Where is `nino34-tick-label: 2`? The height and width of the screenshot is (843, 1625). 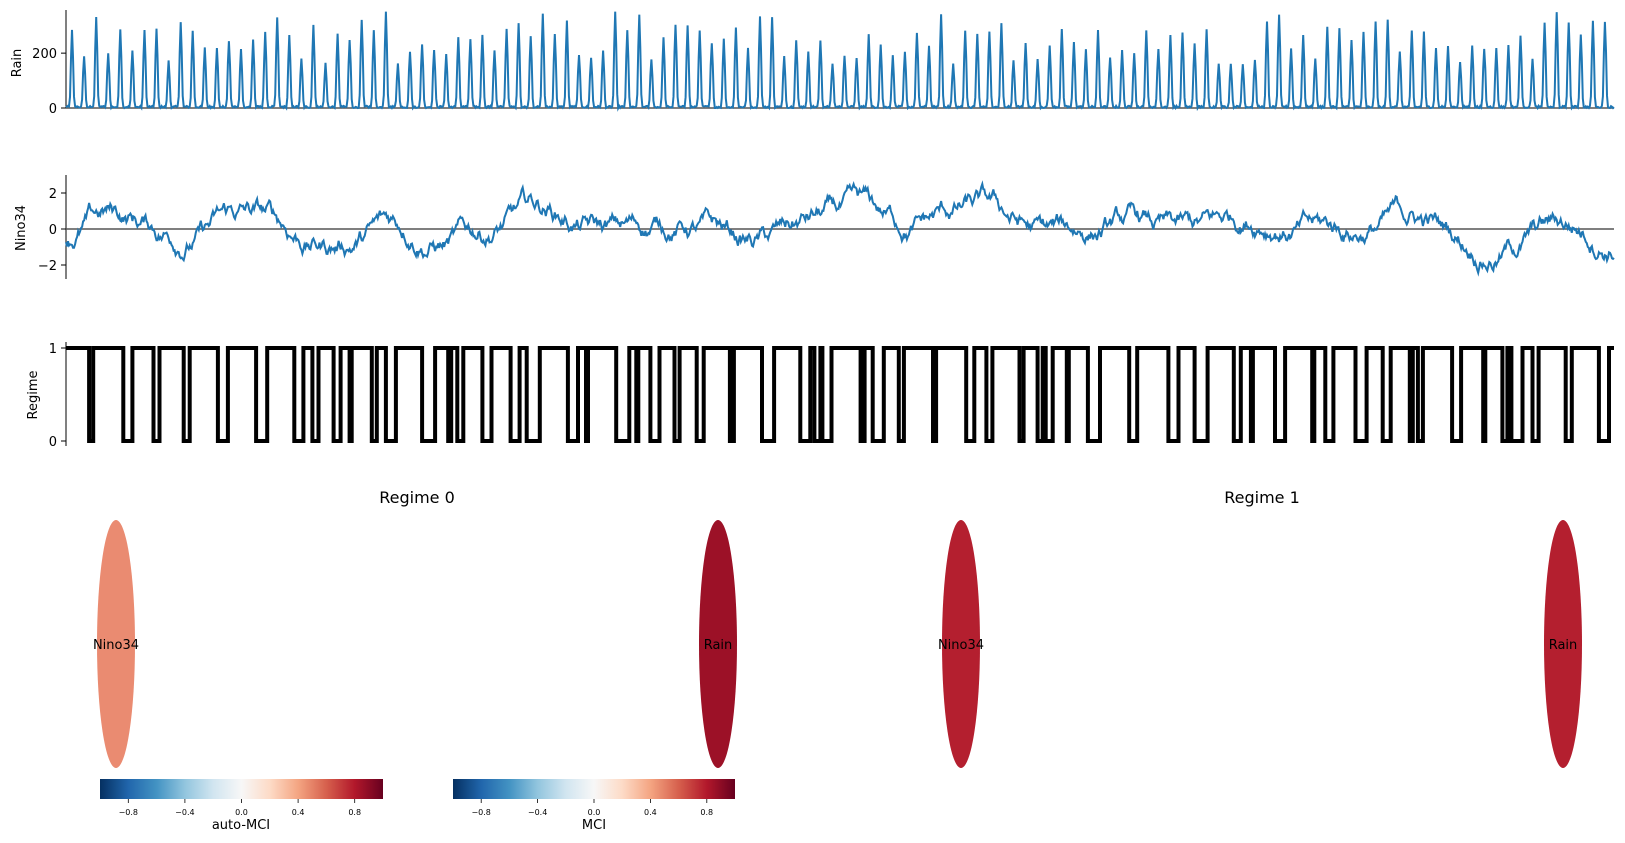 nino34-tick-label: 2 is located at coordinates (53, 194).